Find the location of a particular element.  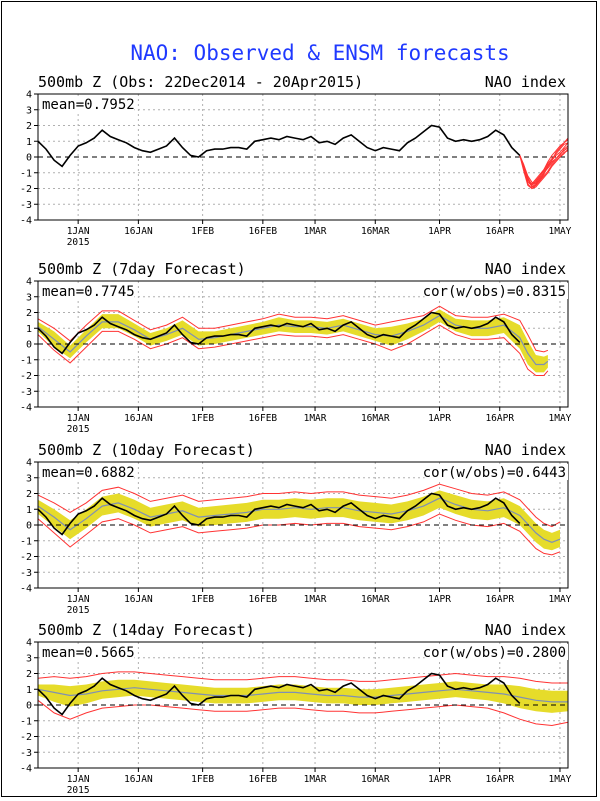

mean-label: mean=0.6882 is located at coordinates (88, 473).